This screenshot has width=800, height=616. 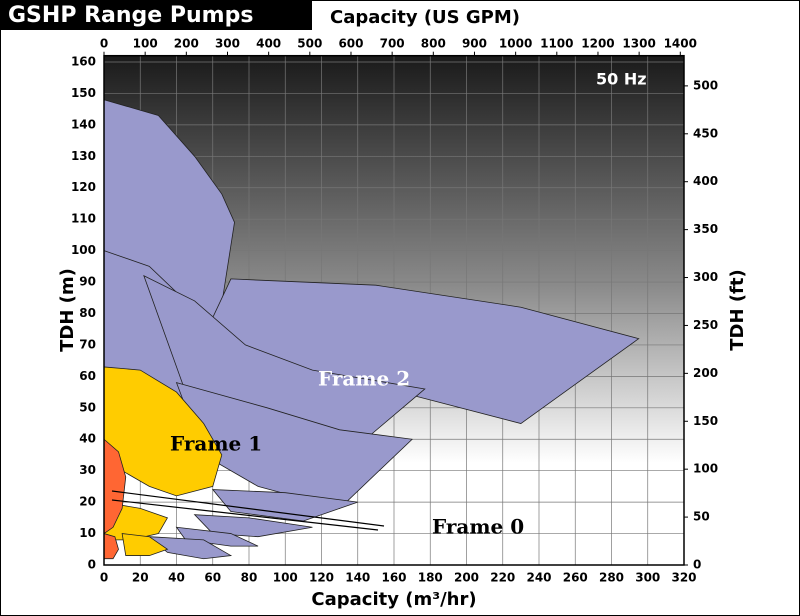 What do you see at coordinates (392, 44) in the screenshot?
I see `x2-tick-label: 700` at bounding box center [392, 44].